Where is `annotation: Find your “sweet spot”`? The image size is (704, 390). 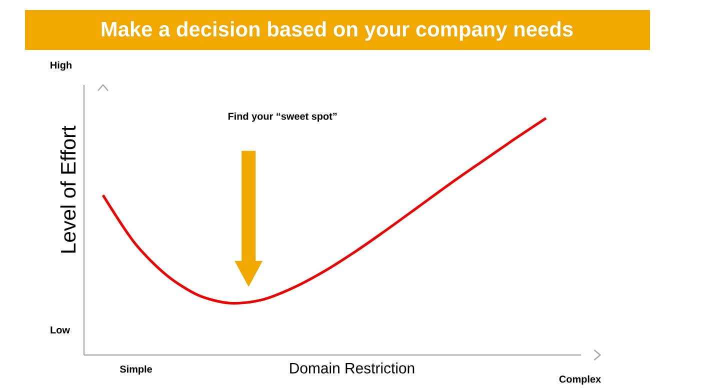 annotation: Find your “sweet spot” is located at coordinates (282, 117).